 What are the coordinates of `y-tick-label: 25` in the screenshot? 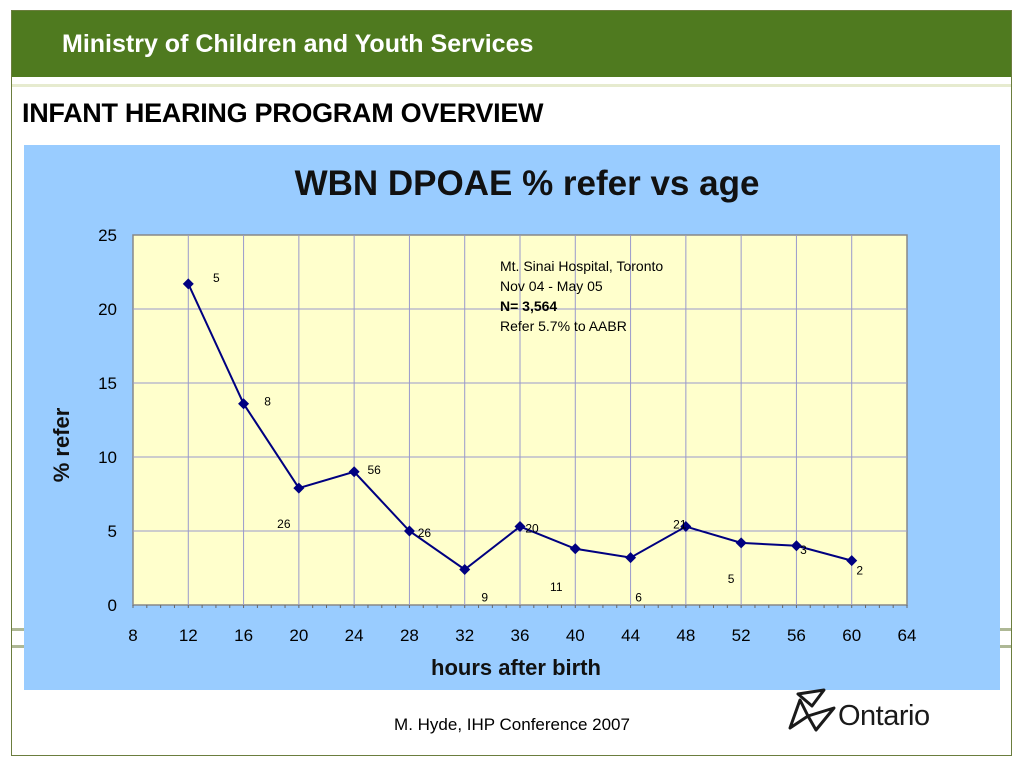 It's located at (107, 235).